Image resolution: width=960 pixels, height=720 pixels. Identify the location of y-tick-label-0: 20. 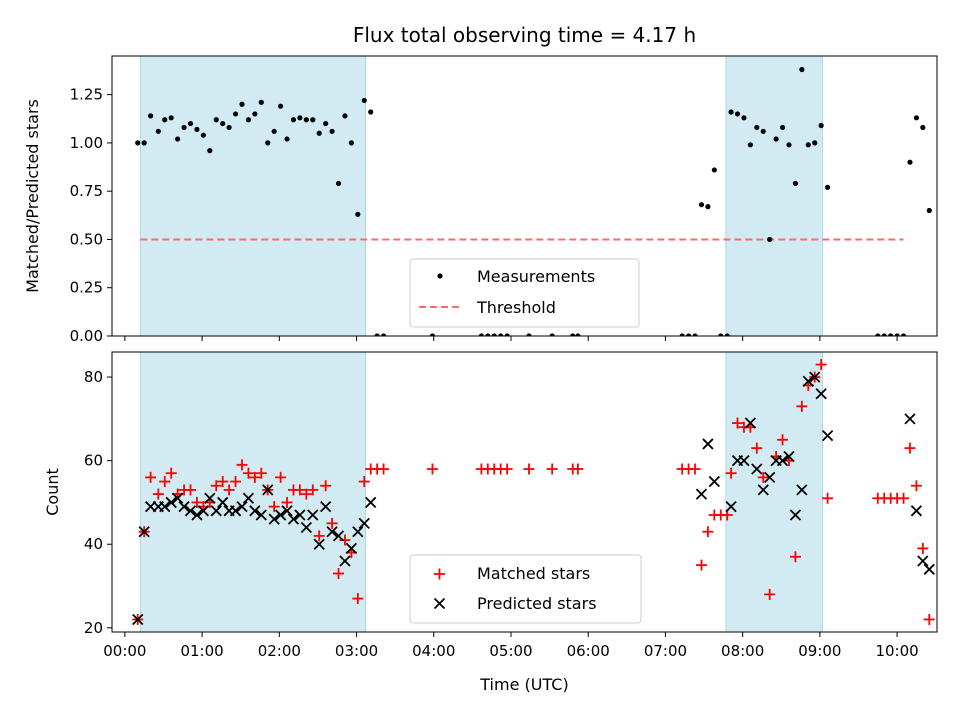
(93, 628).